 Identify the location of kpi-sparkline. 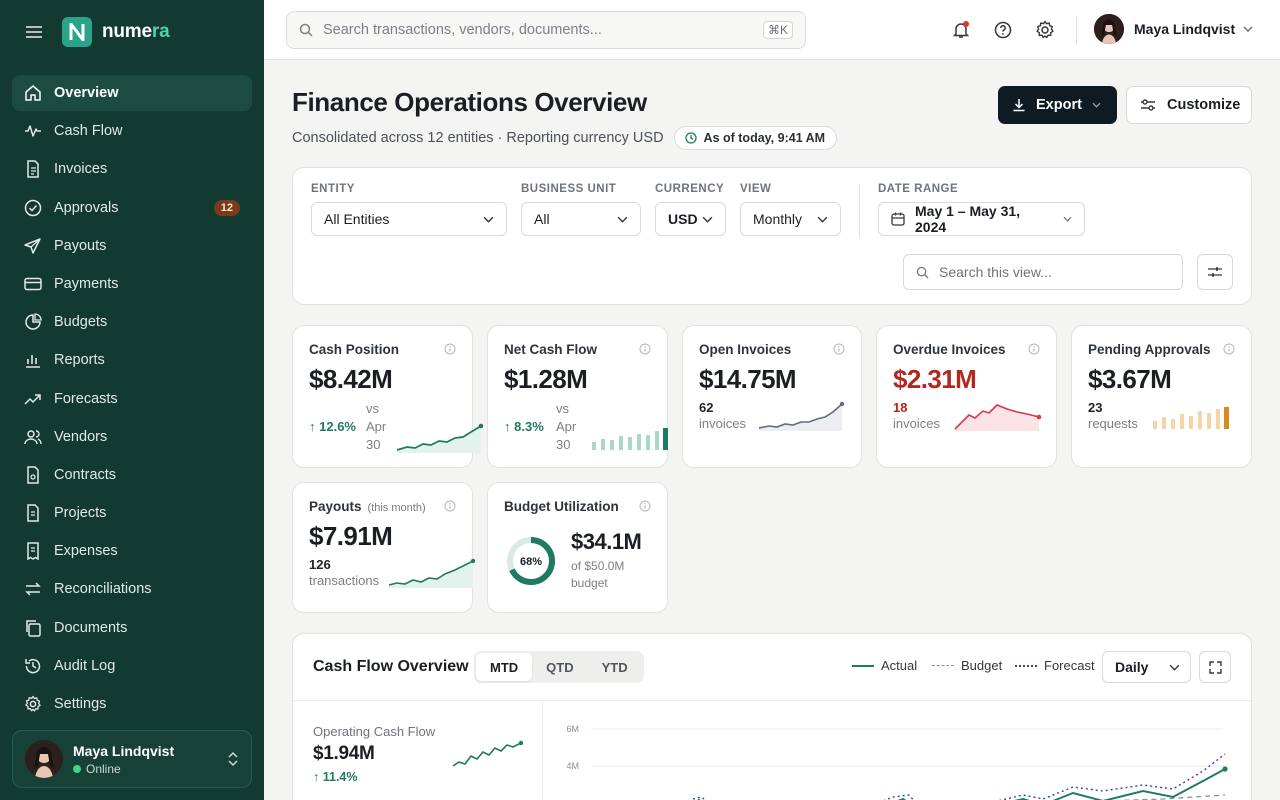
(802, 416).